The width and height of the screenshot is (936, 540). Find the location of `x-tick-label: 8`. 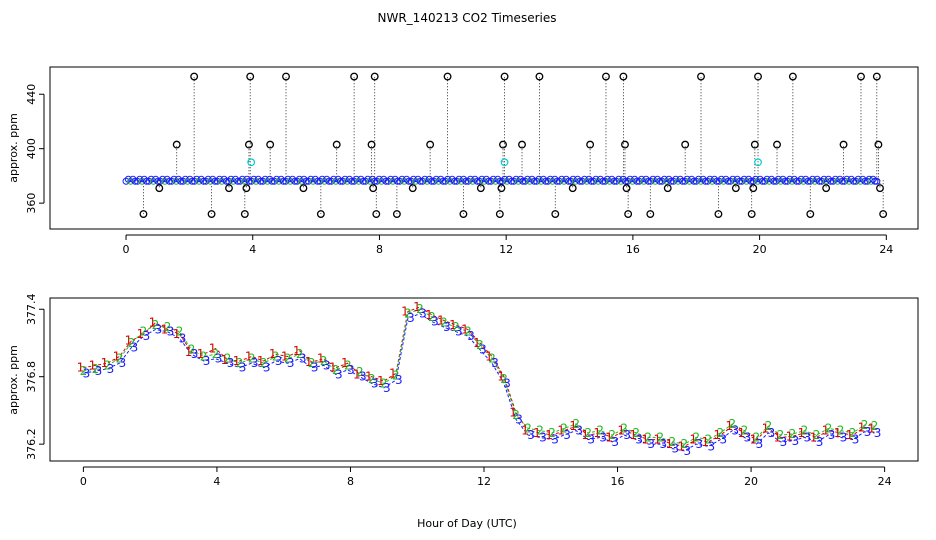

x-tick-label: 8 is located at coordinates (379, 249).